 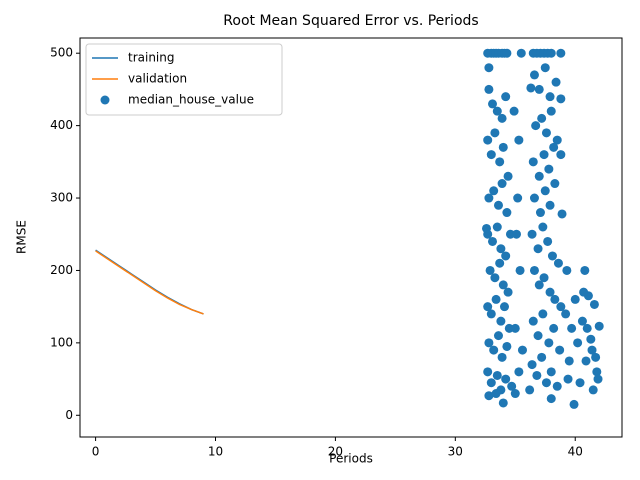 What do you see at coordinates (575, 452) in the screenshot?
I see `x-tick-label: 40` at bounding box center [575, 452].